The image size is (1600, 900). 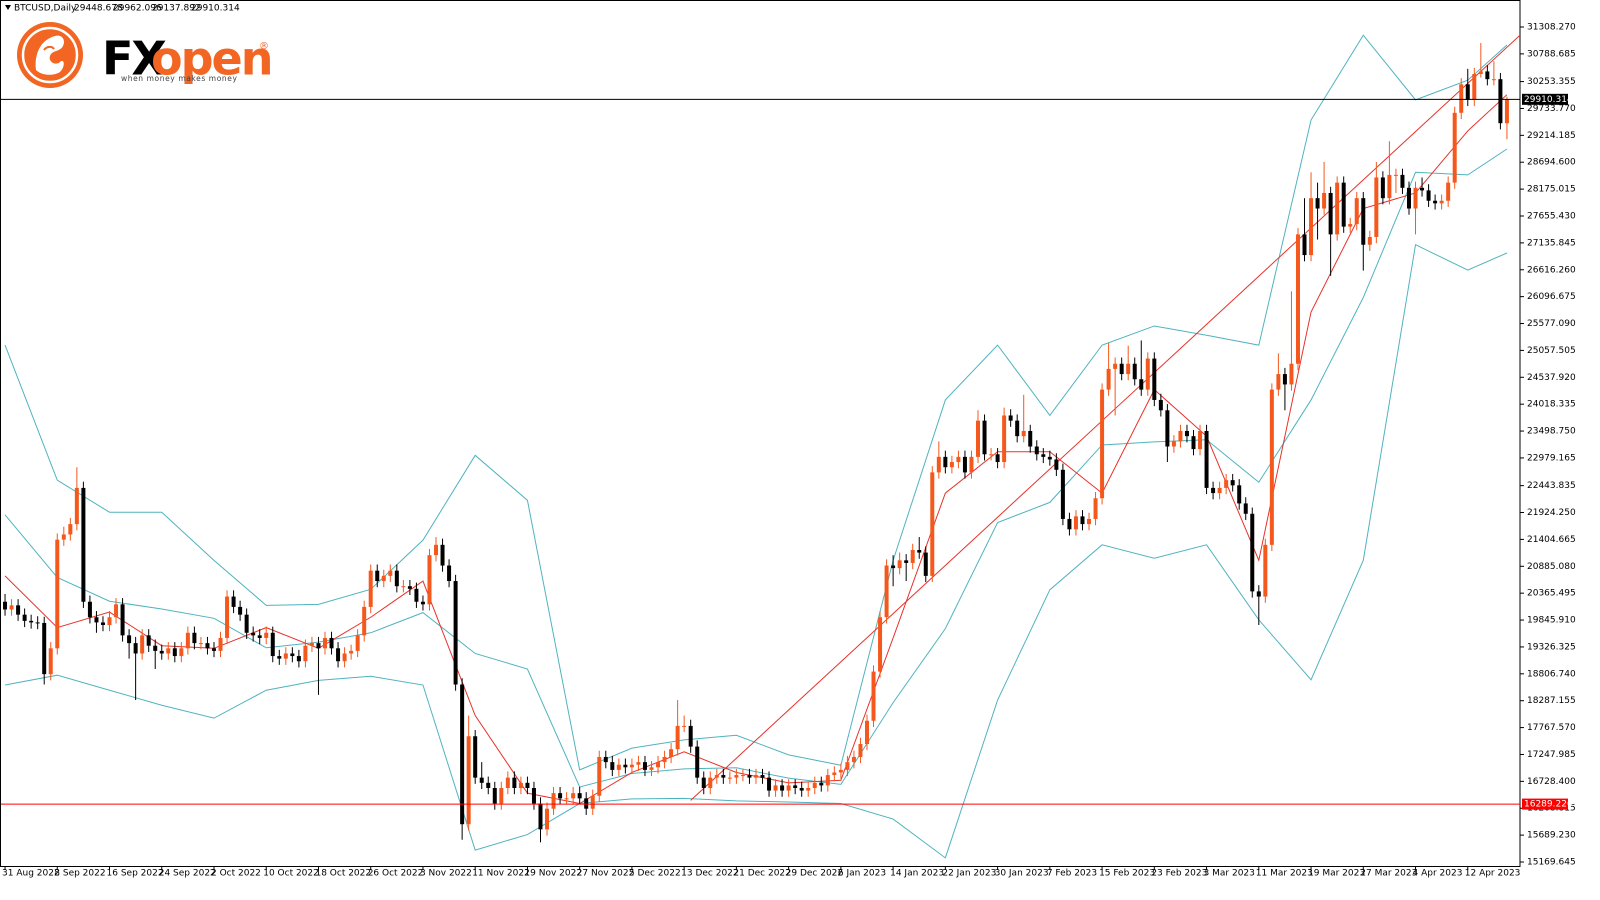 I want to click on y-tick-label: 21404.665, so click(x=1551, y=540).